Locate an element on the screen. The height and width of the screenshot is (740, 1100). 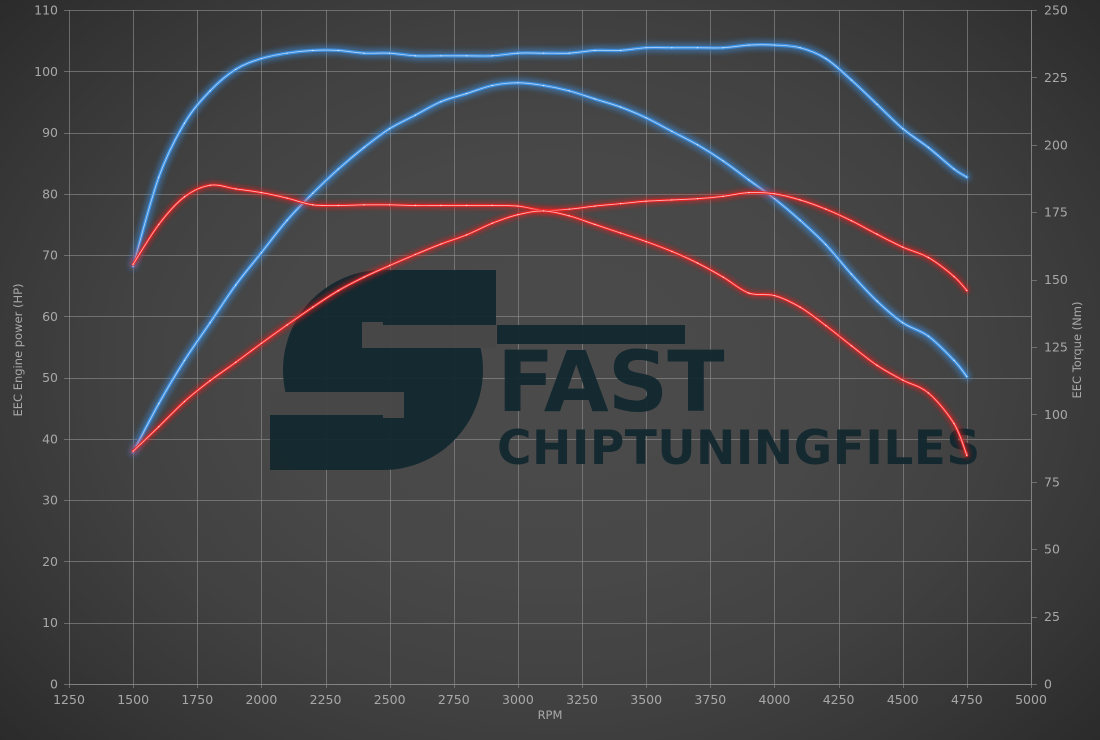
x-tick-label: 2000 is located at coordinates (261, 699).